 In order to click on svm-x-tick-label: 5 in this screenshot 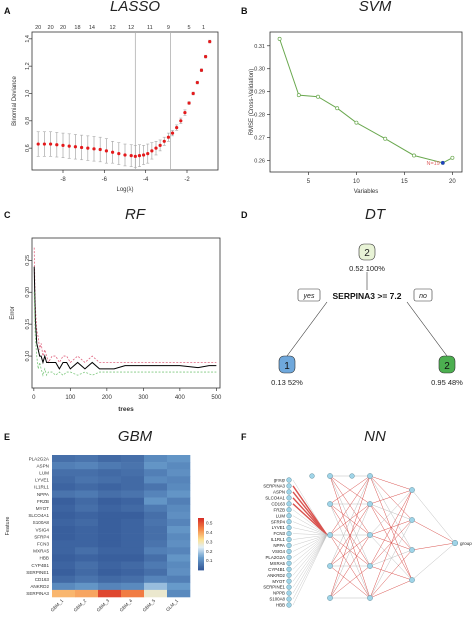, I will do `click(309, 182)`.